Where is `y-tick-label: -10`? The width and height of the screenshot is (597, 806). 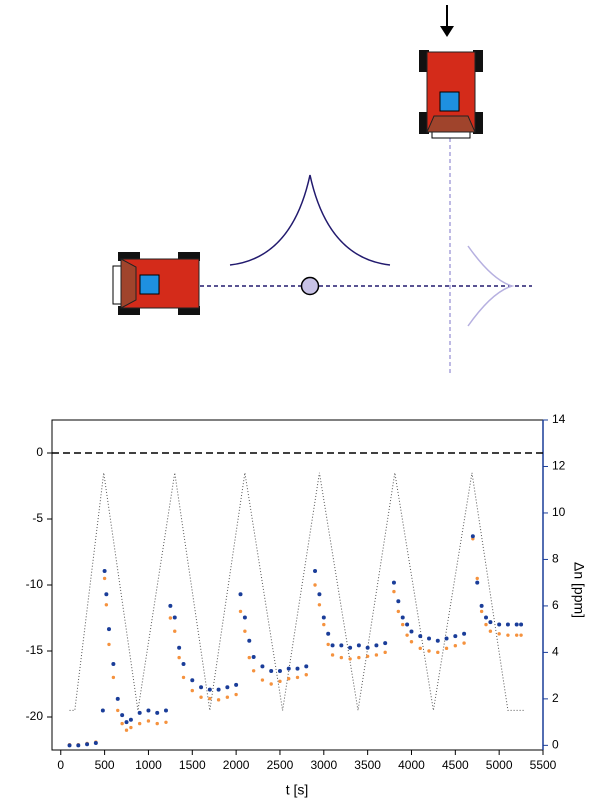 y-tick-label: -10 is located at coordinates (35, 584).